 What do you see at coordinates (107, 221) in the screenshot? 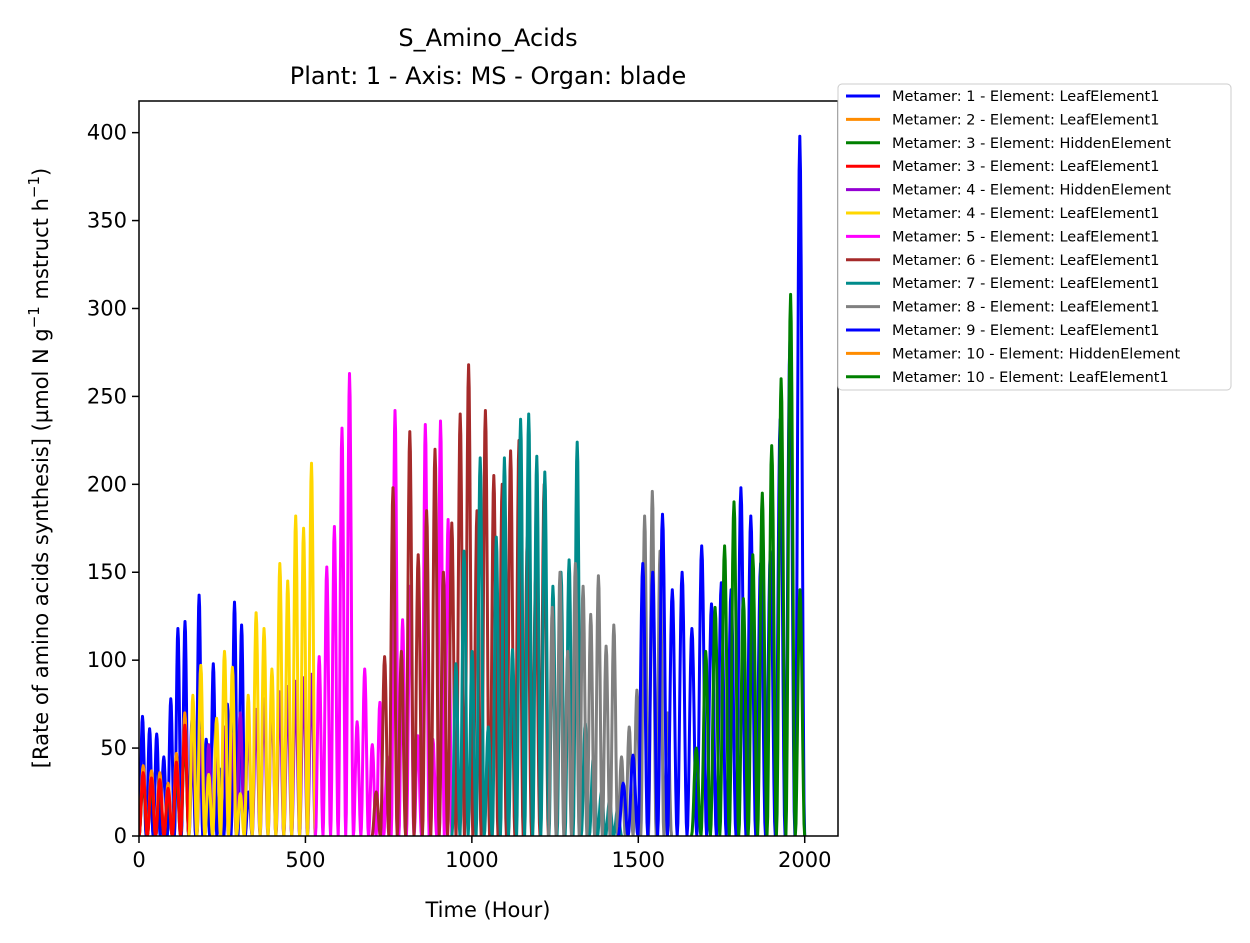
I see `y-tick-label: 350` at bounding box center [107, 221].